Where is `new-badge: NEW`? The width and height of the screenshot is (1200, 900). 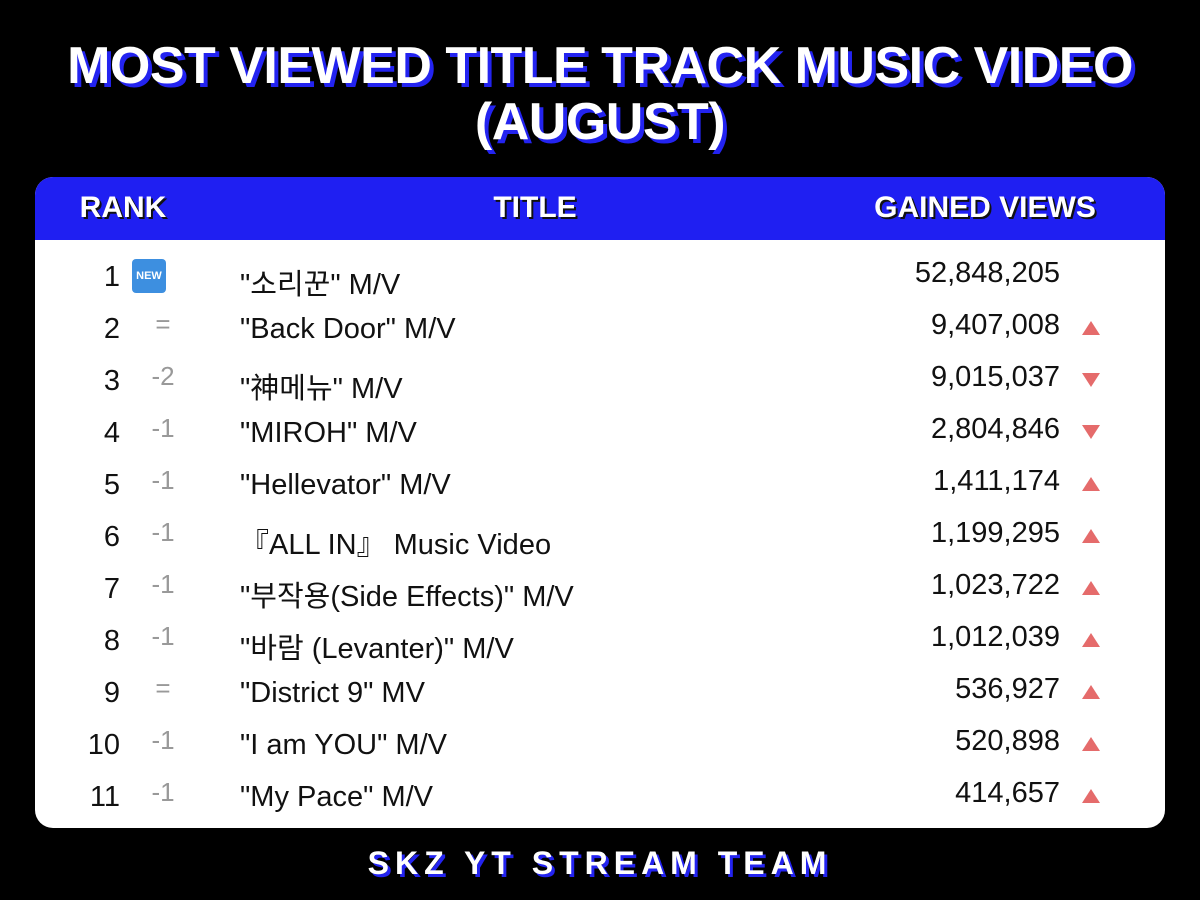 new-badge: NEW is located at coordinates (149, 276).